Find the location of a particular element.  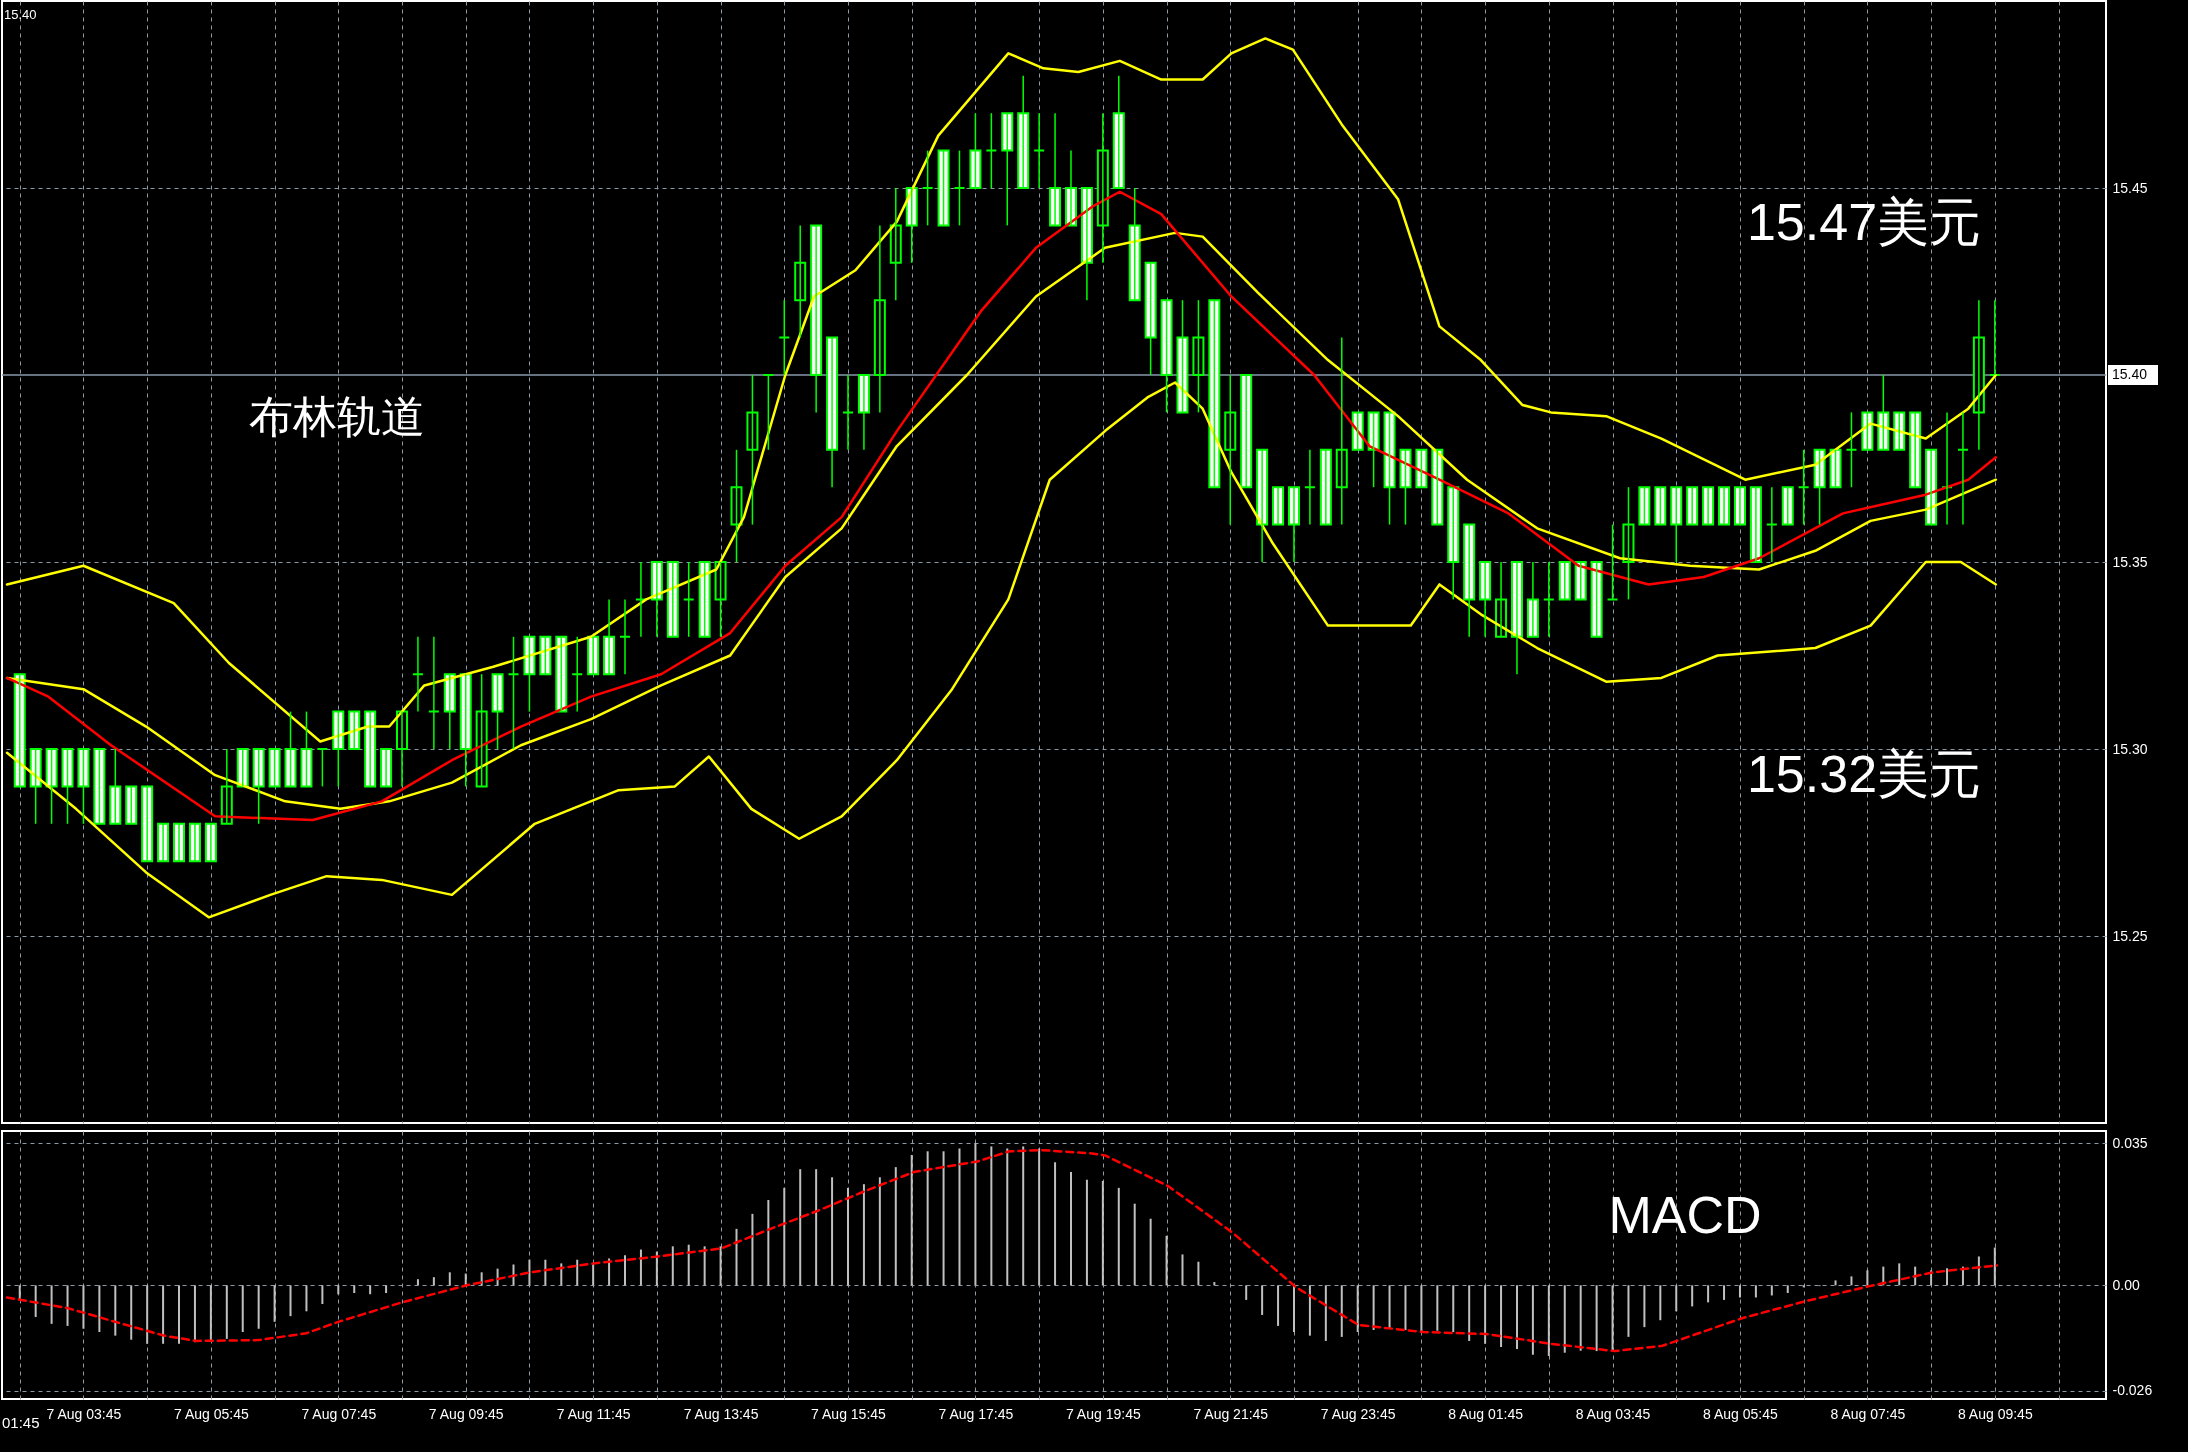

y-tick-label: 15.25 is located at coordinates (2130, 935).